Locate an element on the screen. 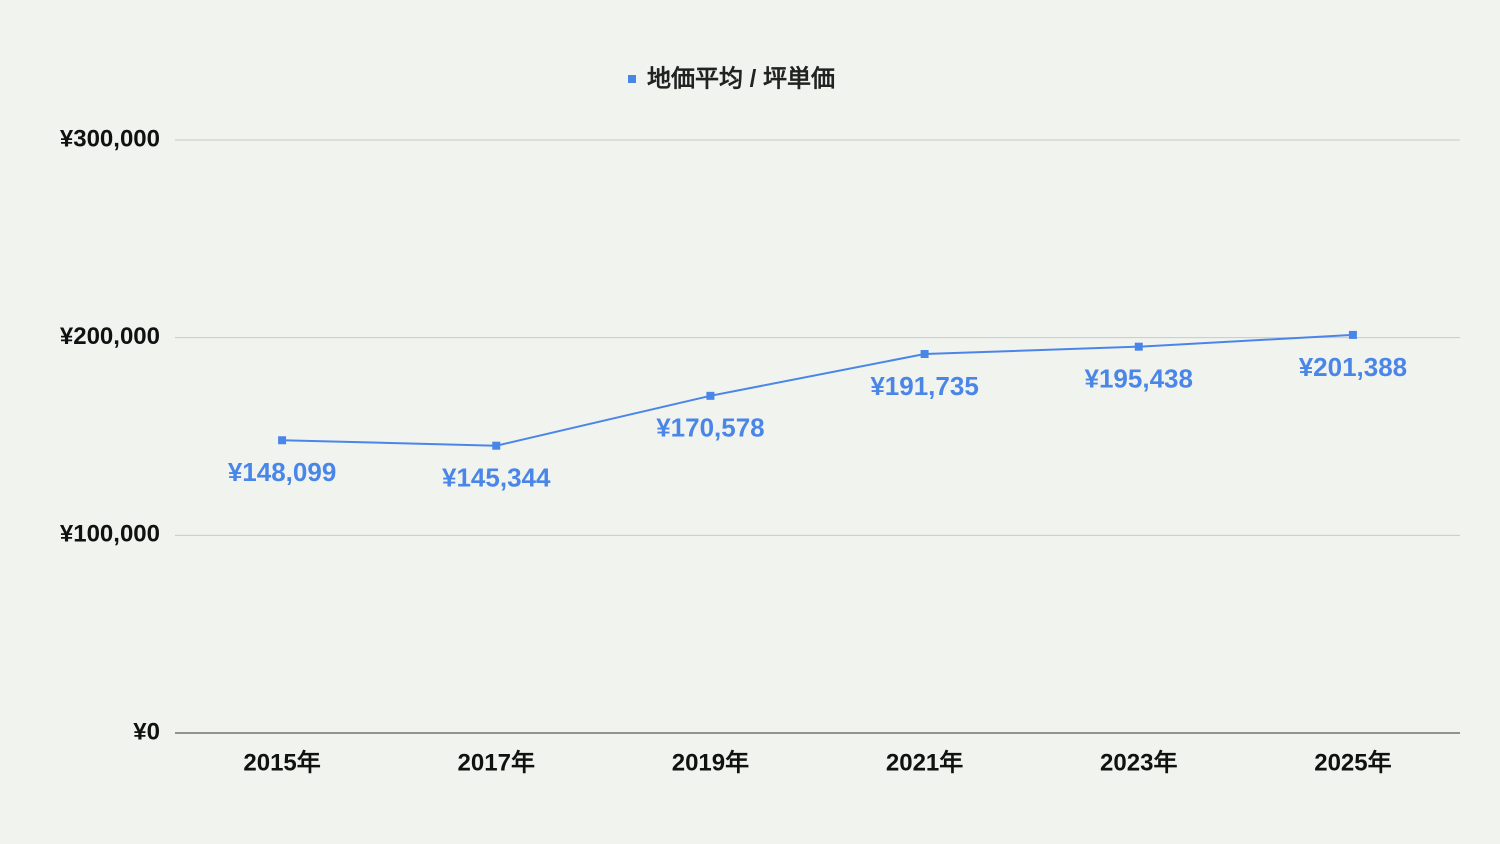 The width and height of the screenshot is (1500, 844). x-tick-label: 2021年 is located at coordinates (924, 762).